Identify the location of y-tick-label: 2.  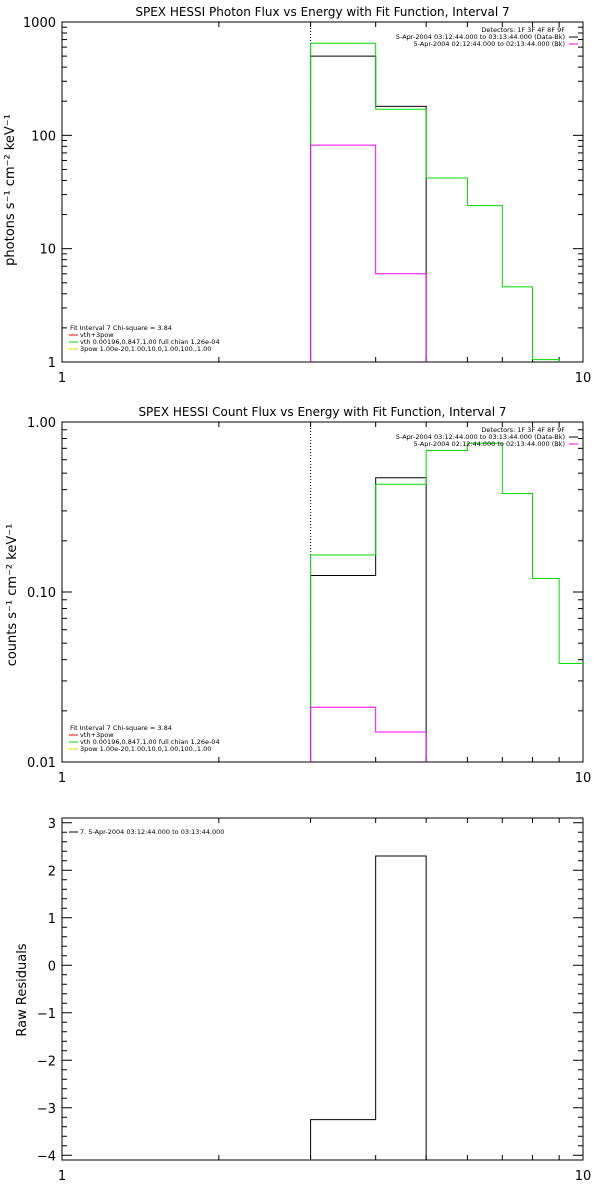
(52, 871).